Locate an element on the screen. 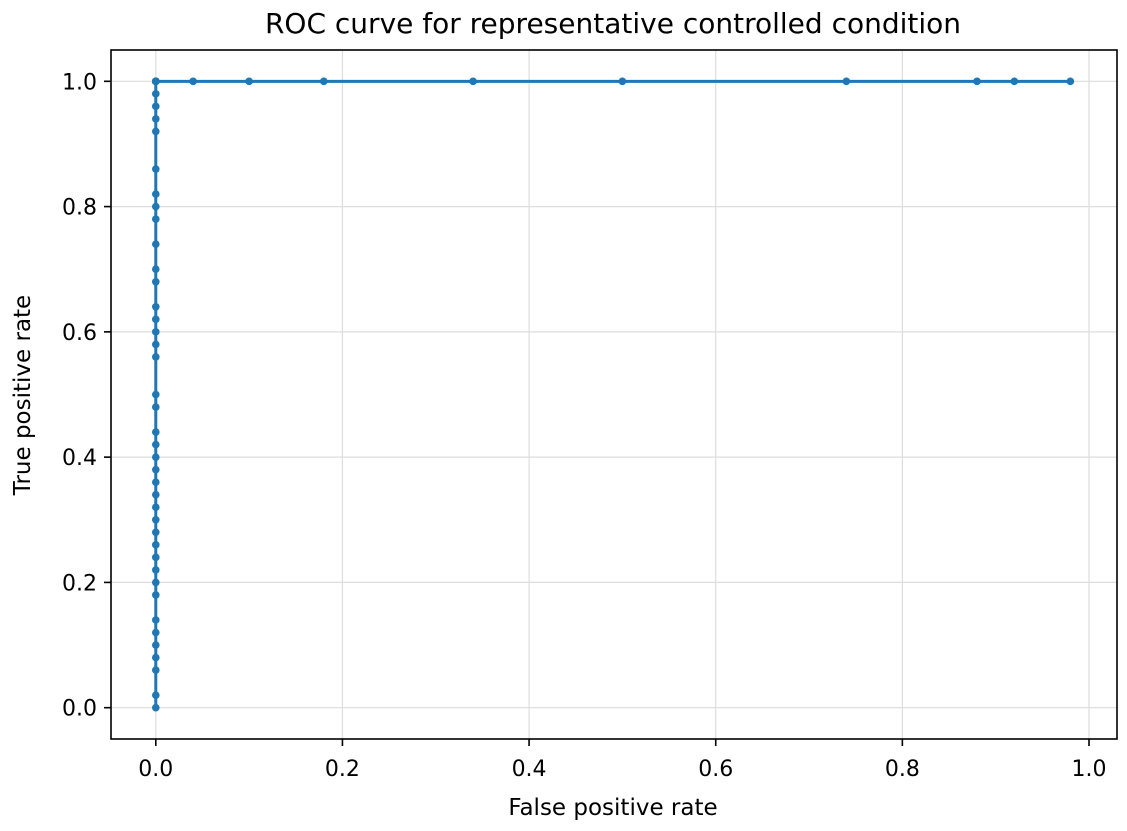 This screenshot has height=831, width=1127. y-tick-label: 0.4 is located at coordinates (79, 458).